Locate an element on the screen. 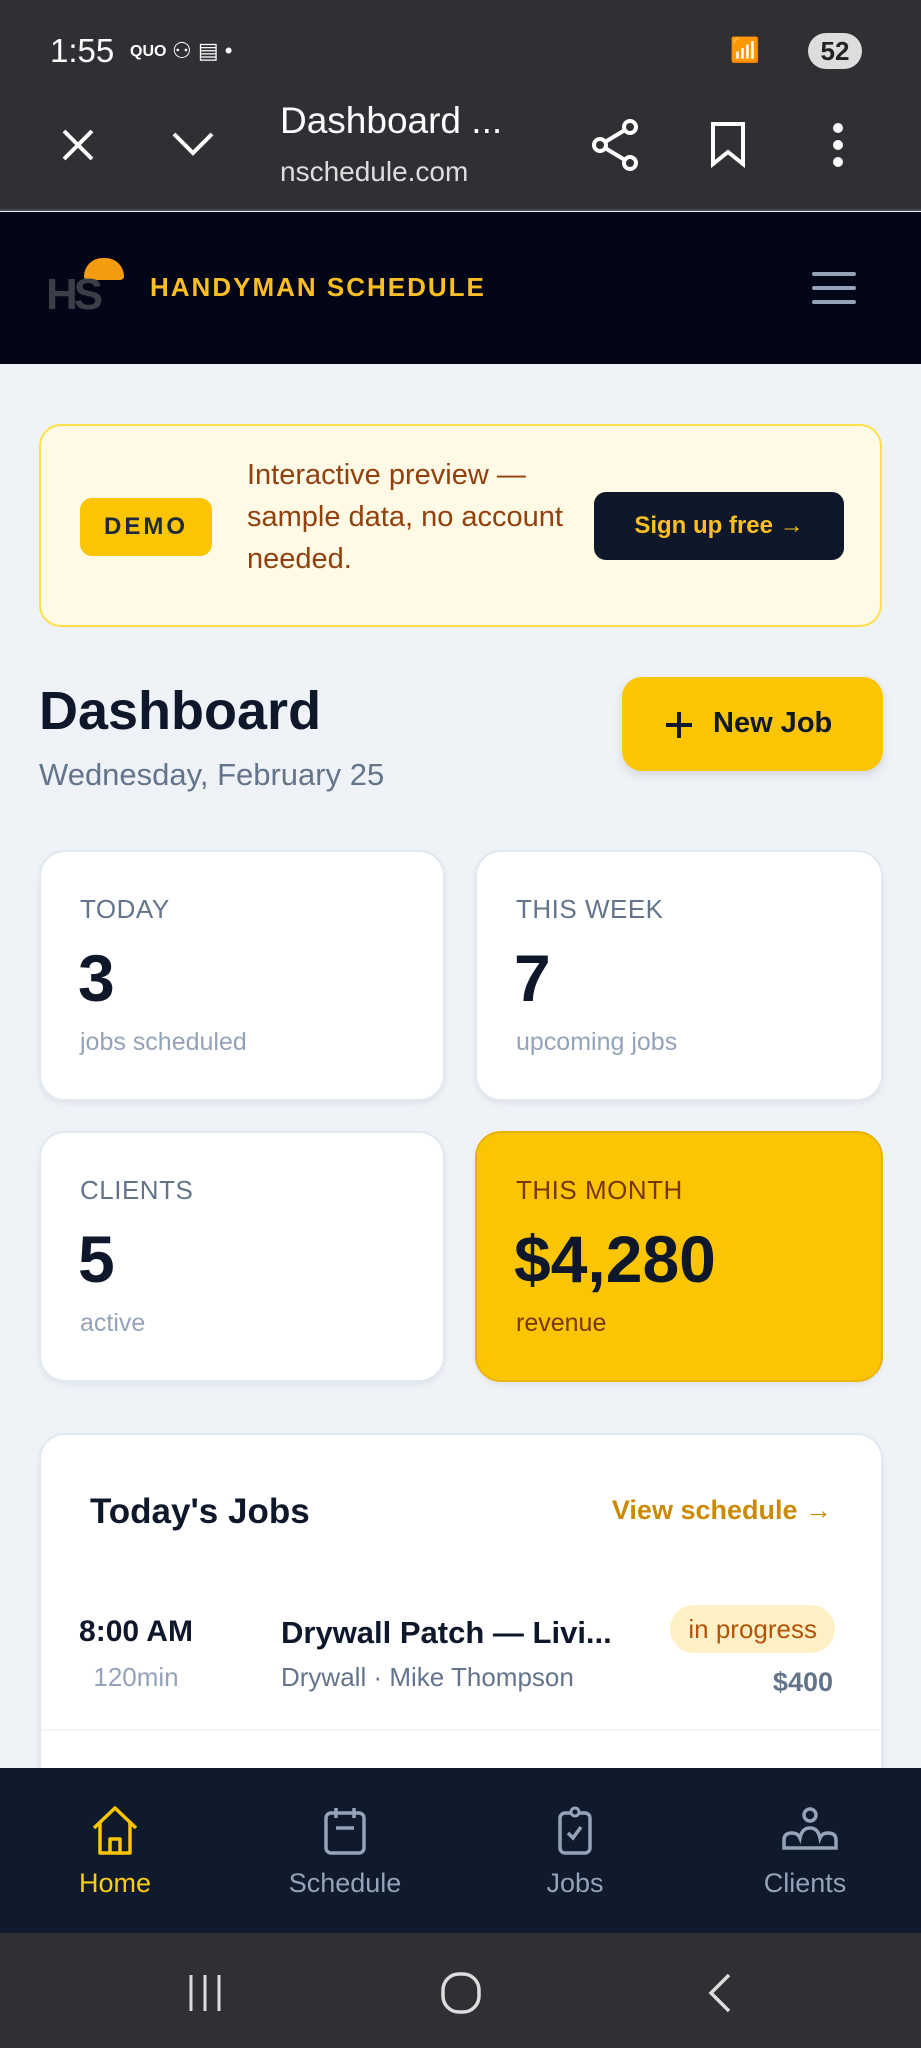  stat-label: THIS MONTH is located at coordinates (599, 1190).